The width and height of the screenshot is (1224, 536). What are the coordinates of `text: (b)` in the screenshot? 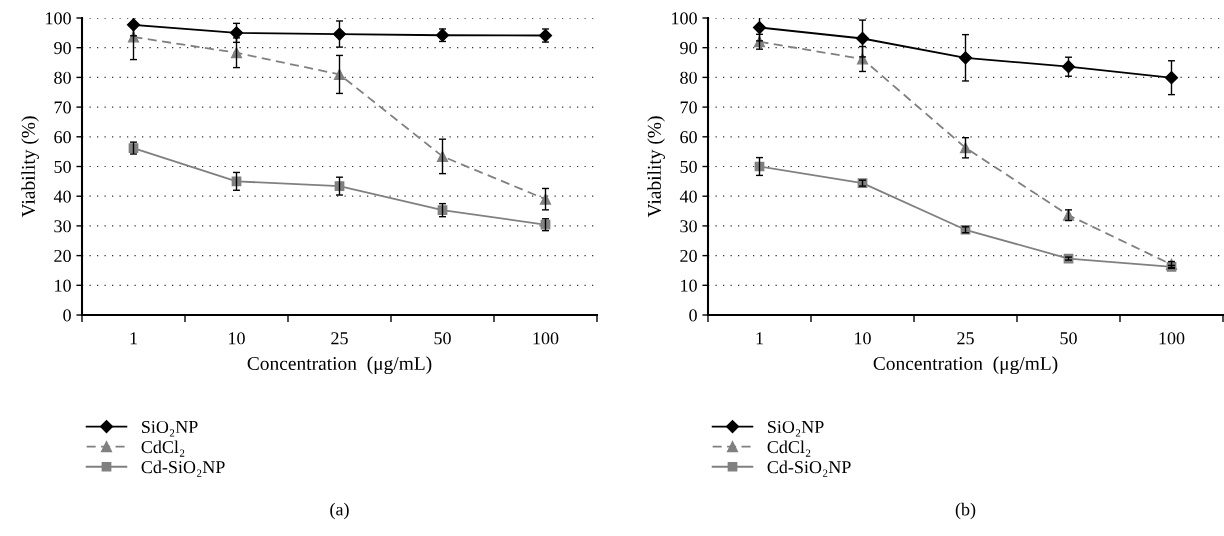 It's located at (965, 511).